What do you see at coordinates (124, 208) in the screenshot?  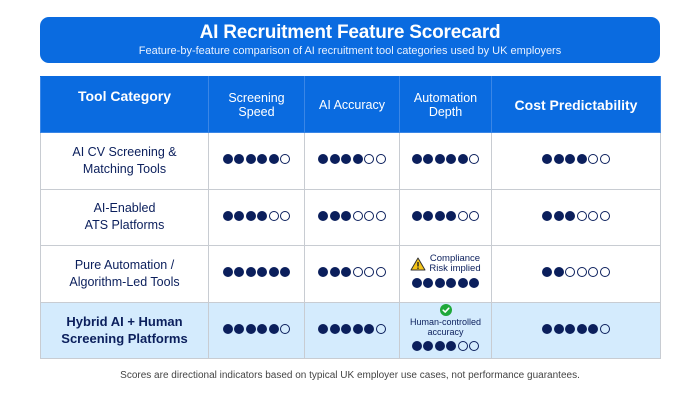 I see `category-line: AI-Enabled` at bounding box center [124, 208].